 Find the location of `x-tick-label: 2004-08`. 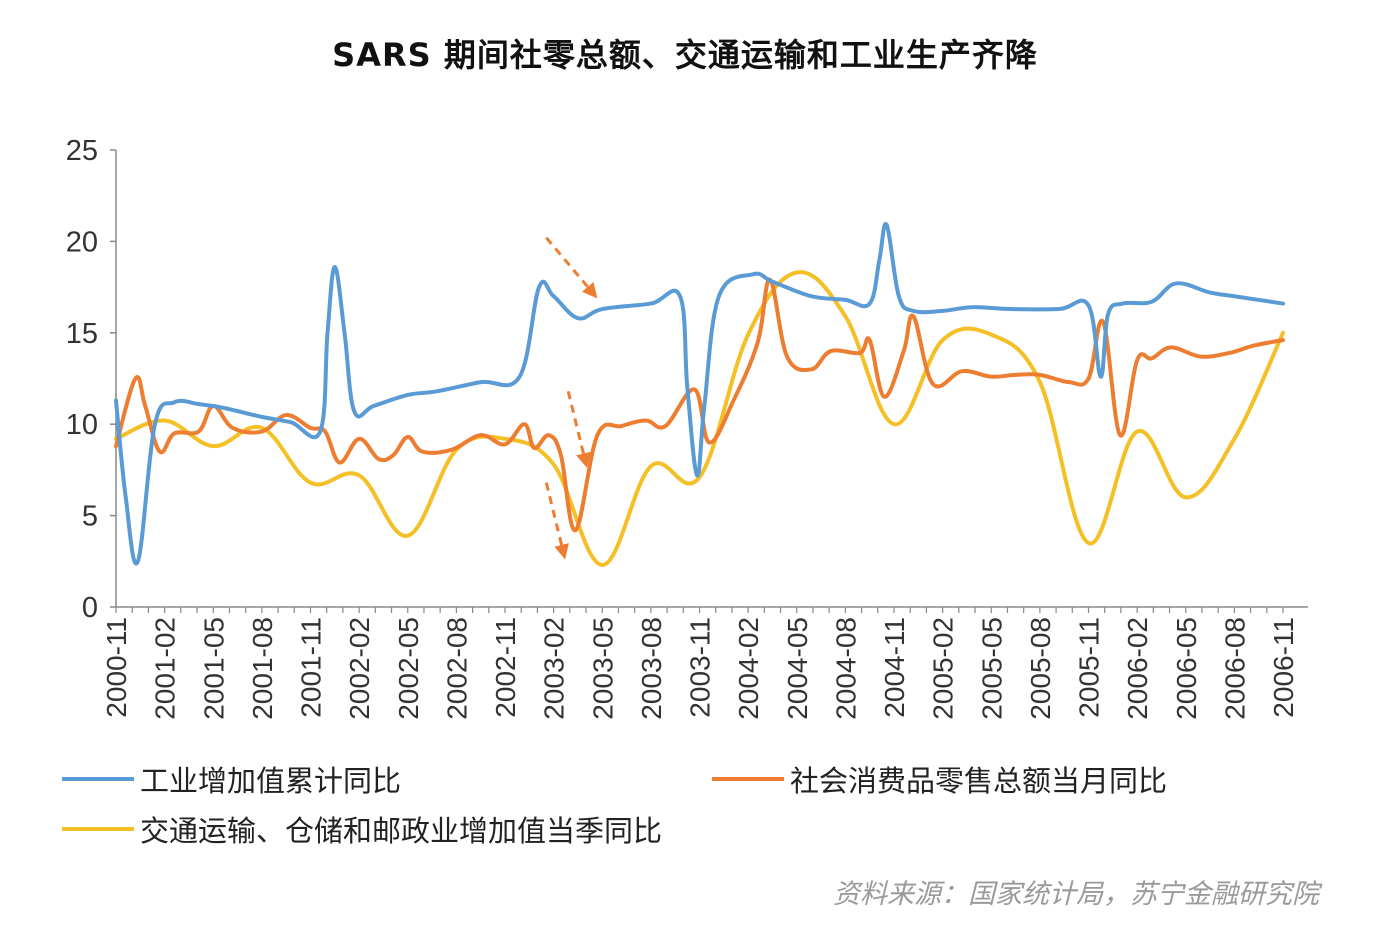

x-tick-label: 2004-08 is located at coordinates (845, 668).